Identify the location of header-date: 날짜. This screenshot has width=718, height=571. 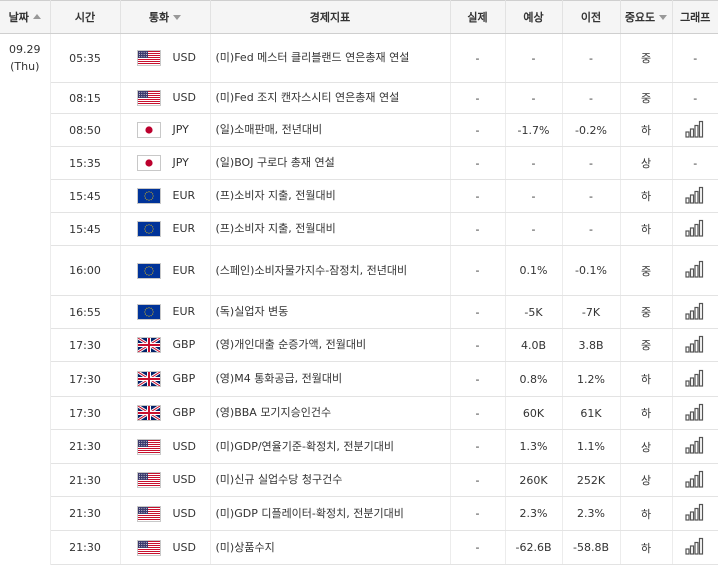
(25, 17).